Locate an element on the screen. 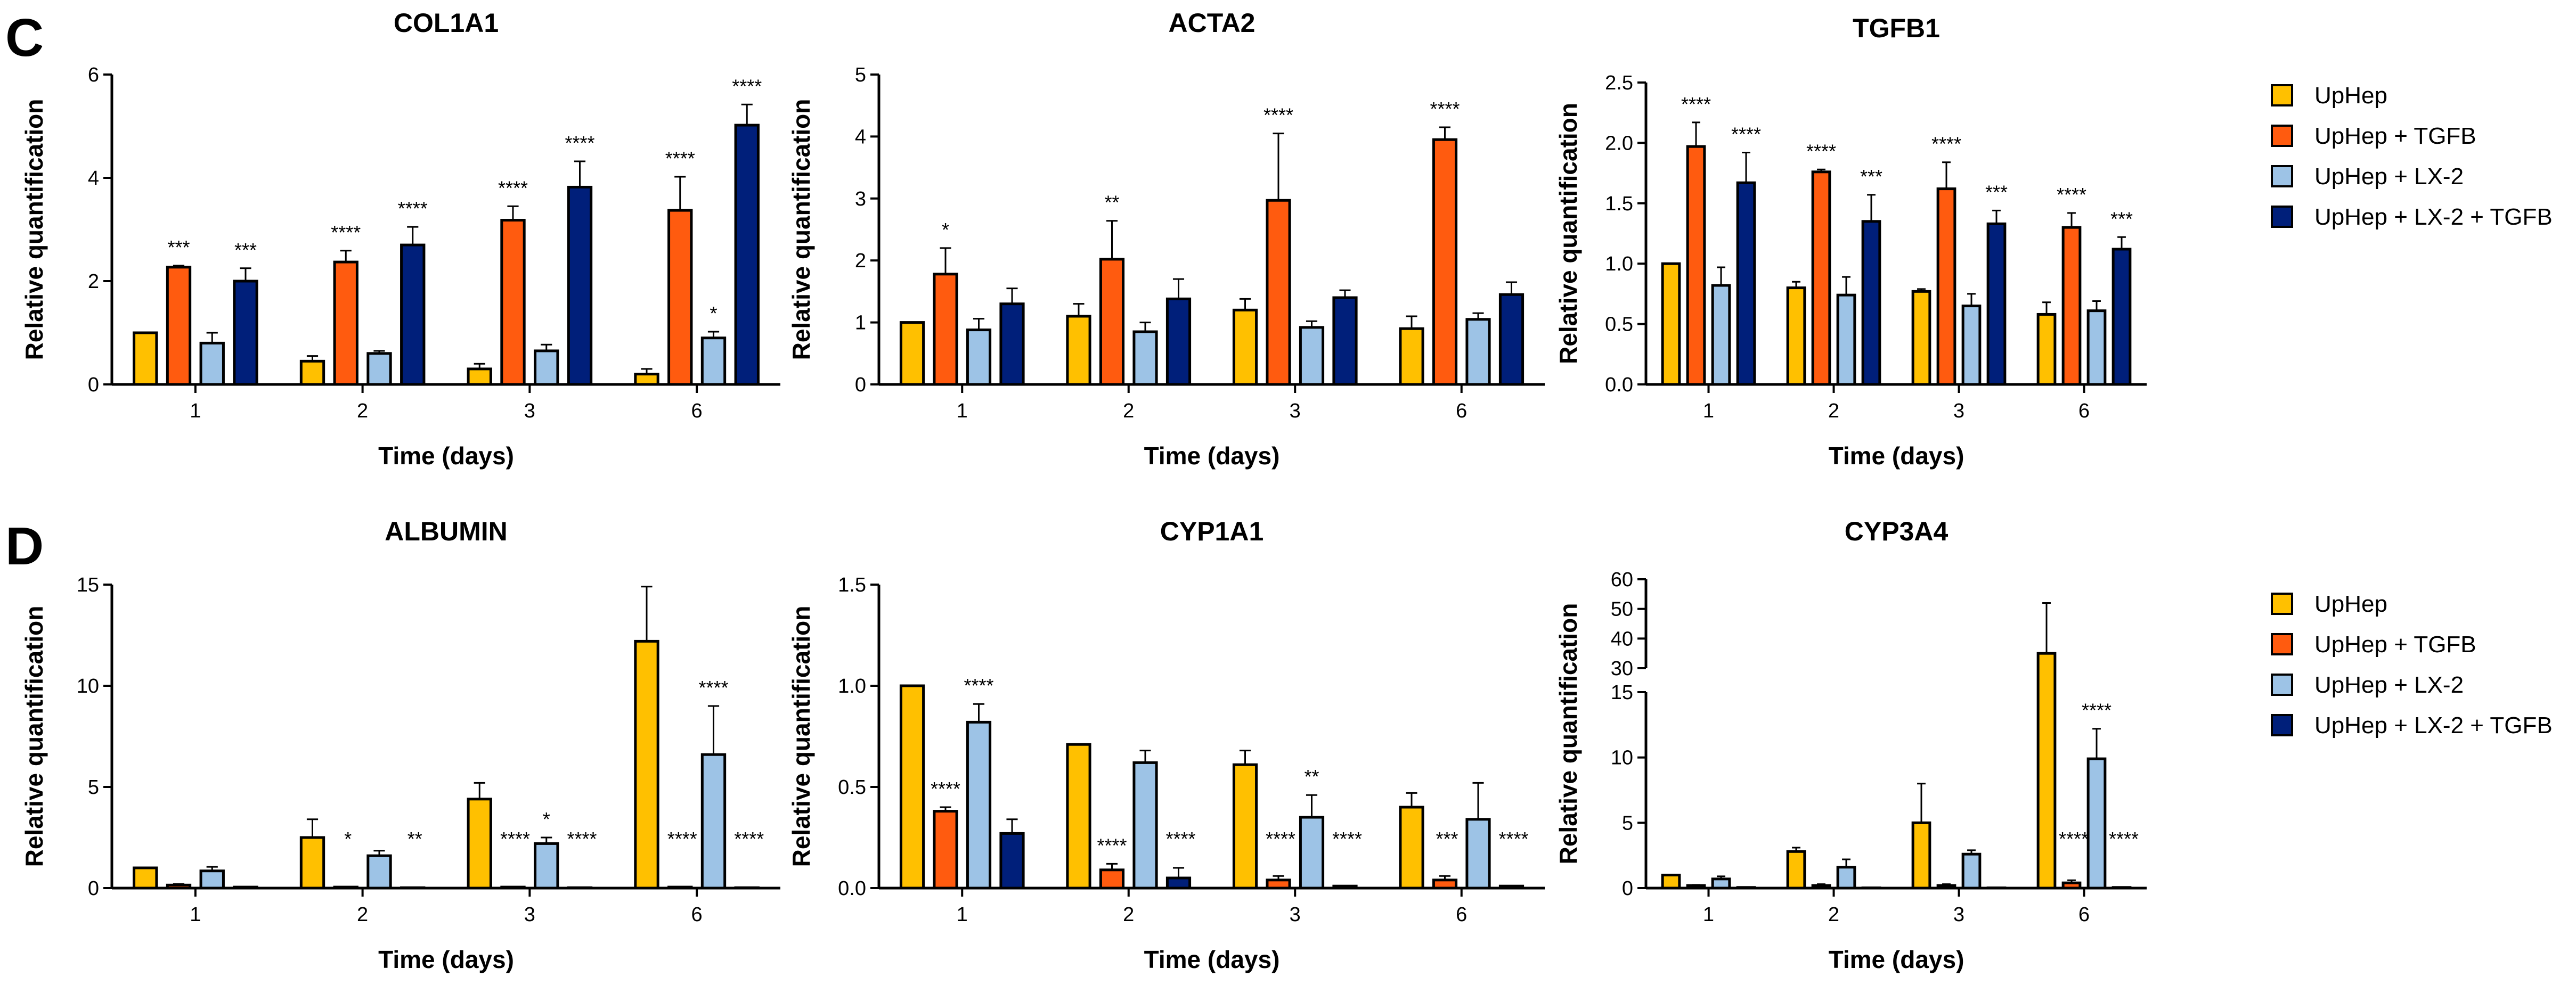 Image resolution: width=2576 pixels, height=985 pixels. chart-tgfb1-title: TGFB1 is located at coordinates (1897, 28).